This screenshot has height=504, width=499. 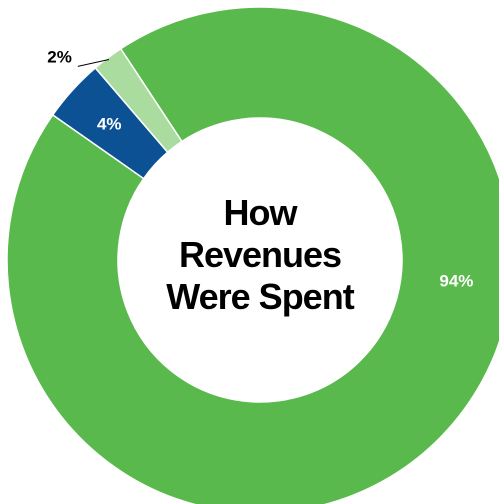 What do you see at coordinates (260, 212) in the screenshot?
I see `chart-title-line-1: How` at bounding box center [260, 212].